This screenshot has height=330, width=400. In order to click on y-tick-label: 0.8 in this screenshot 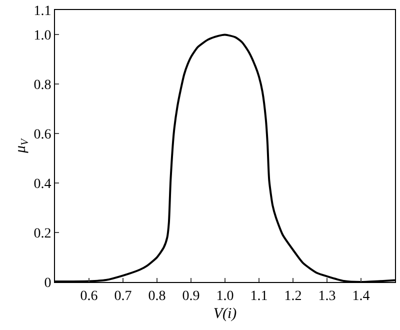, I will do `click(43, 86)`.